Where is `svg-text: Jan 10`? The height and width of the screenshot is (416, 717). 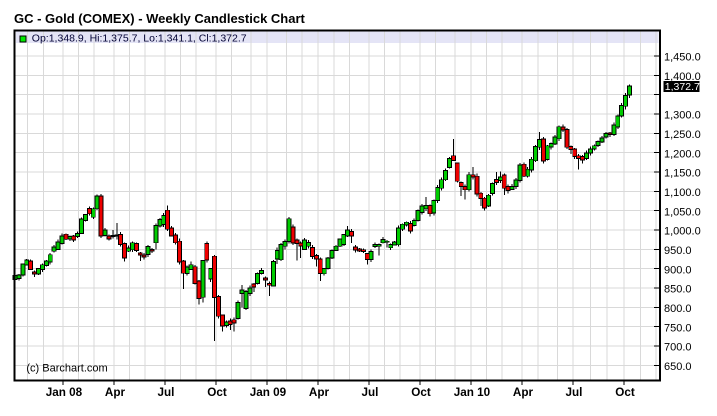 svg-text: Jan 10 is located at coordinates (472, 392).